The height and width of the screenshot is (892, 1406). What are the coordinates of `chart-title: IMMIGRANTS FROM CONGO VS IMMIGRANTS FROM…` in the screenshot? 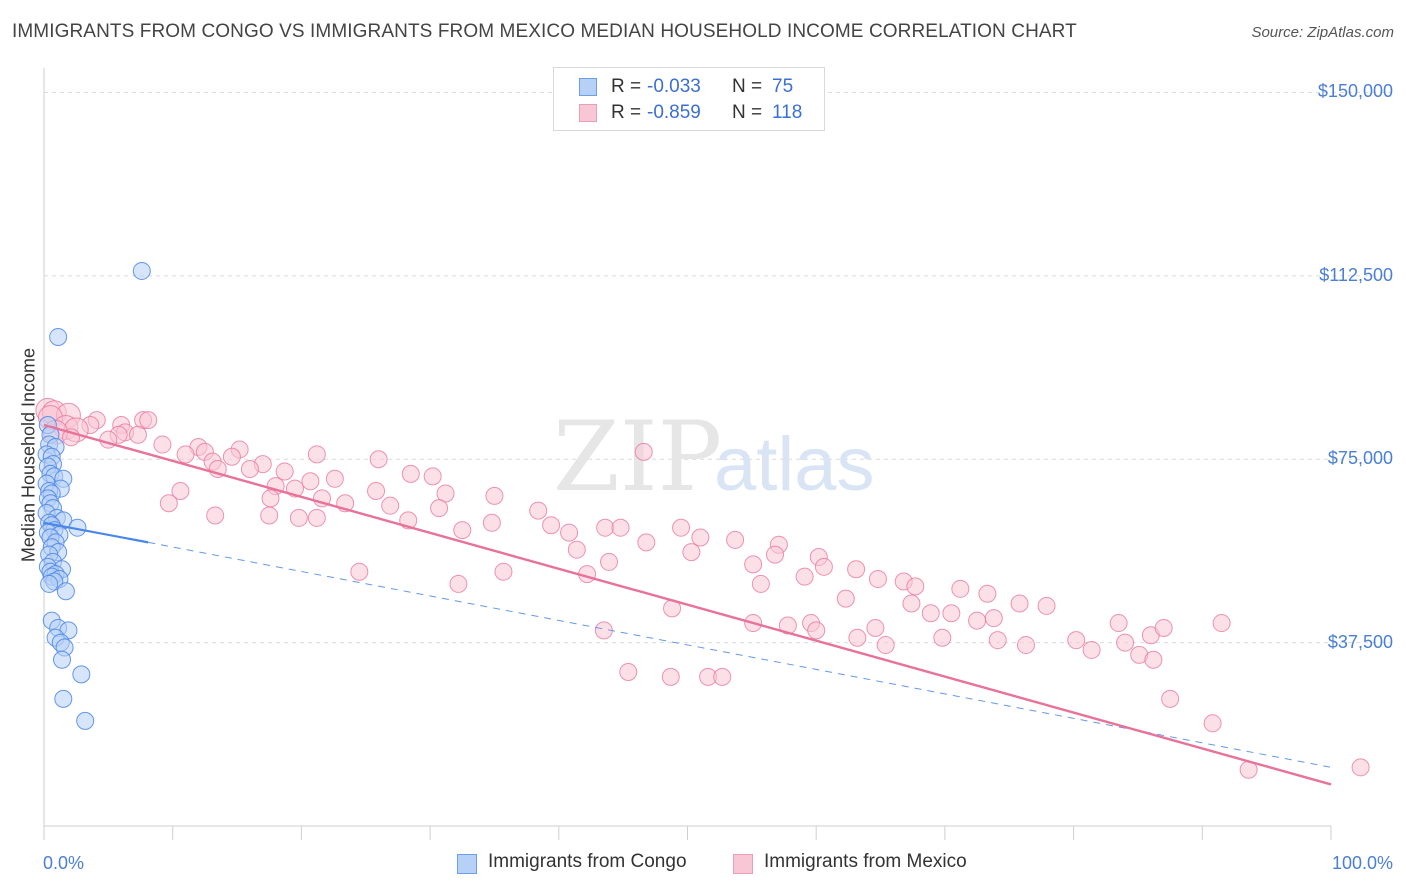 It's located at (544, 31).